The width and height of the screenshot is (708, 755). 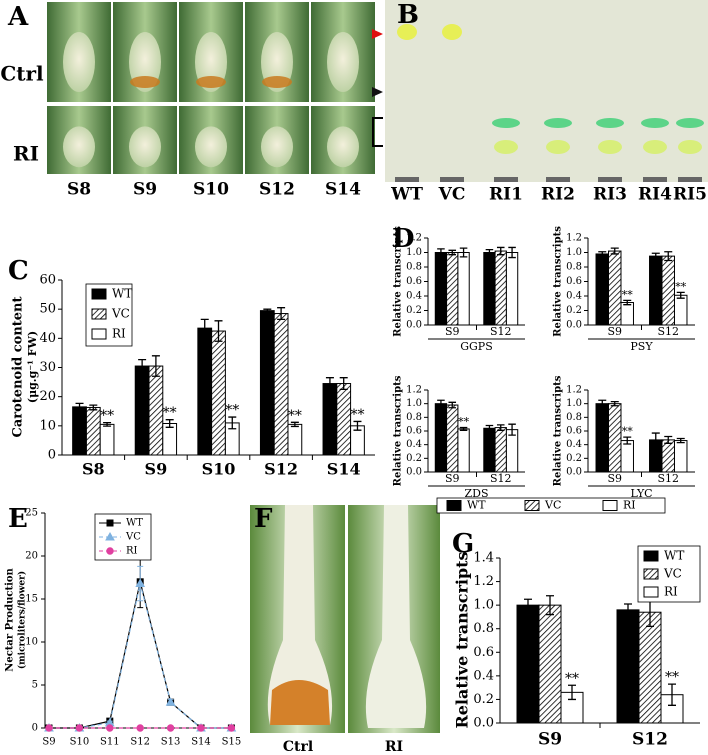 What do you see at coordinates (641, 493) in the screenshot?
I see `subplot-title: LYC` at bounding box center [641, 493].